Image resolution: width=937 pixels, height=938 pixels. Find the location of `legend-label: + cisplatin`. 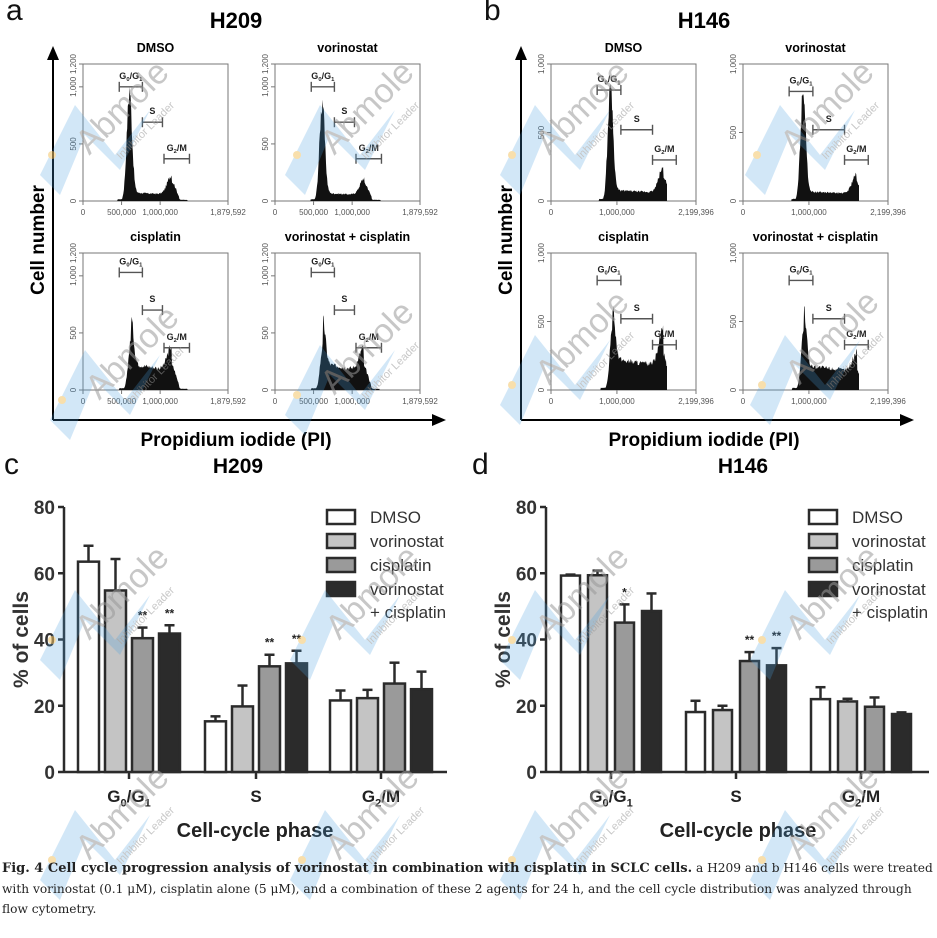

legend-label: + cisplatin is located at coordinates (890, 612).